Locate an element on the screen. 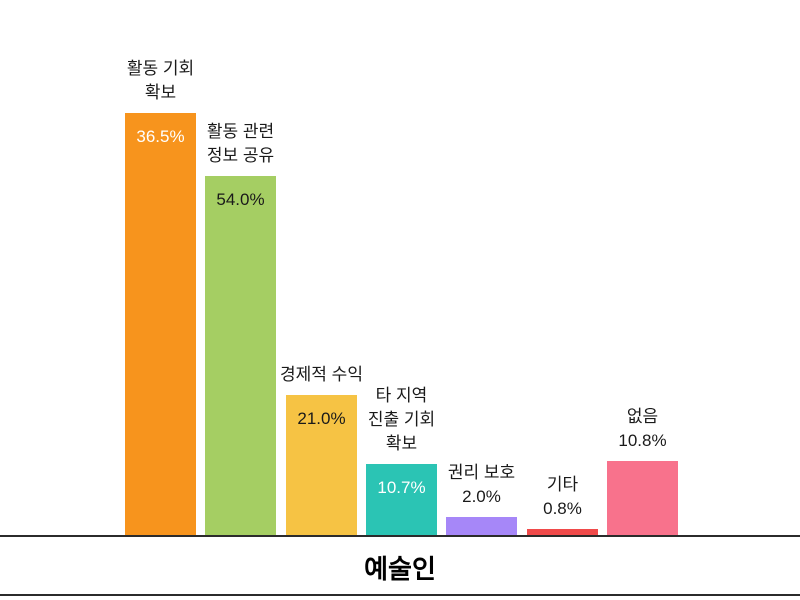 The height and width of the screenshot is (600, 800). x-axis-line is located at coordinates (400, 536).